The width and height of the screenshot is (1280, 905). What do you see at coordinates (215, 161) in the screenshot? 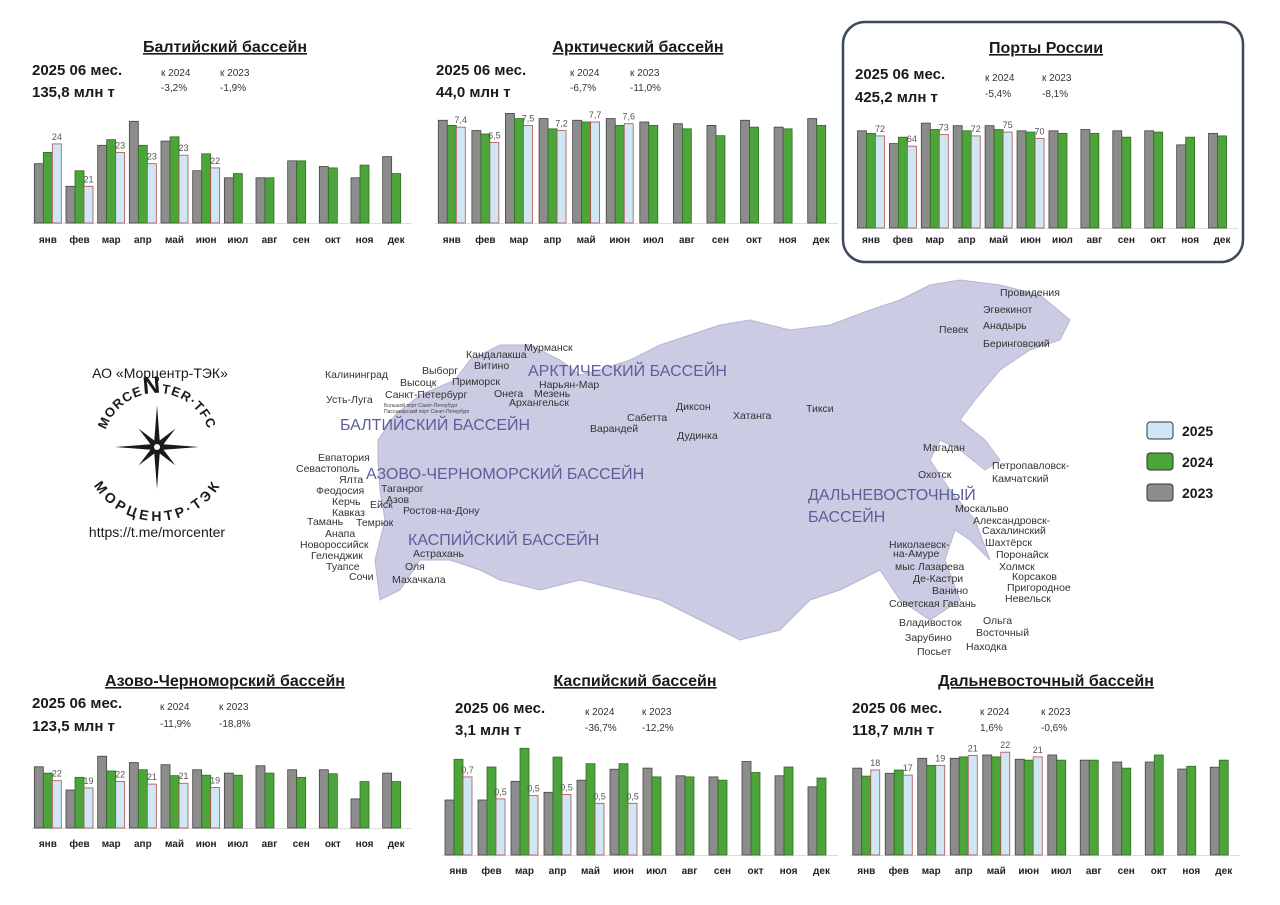
I see `value-label: 22` at bounding box center [215, 161].